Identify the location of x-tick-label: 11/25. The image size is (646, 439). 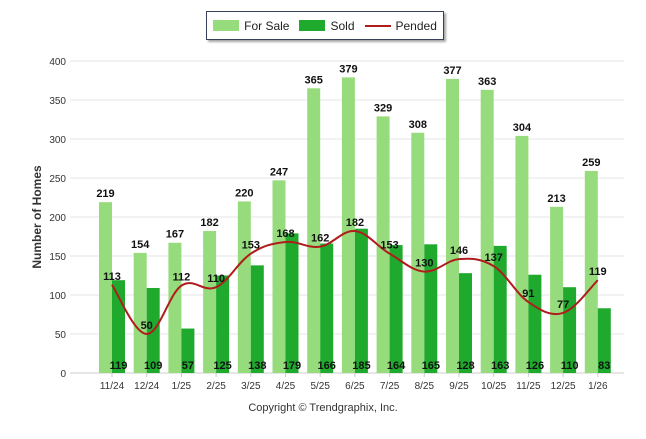
(528, 386).